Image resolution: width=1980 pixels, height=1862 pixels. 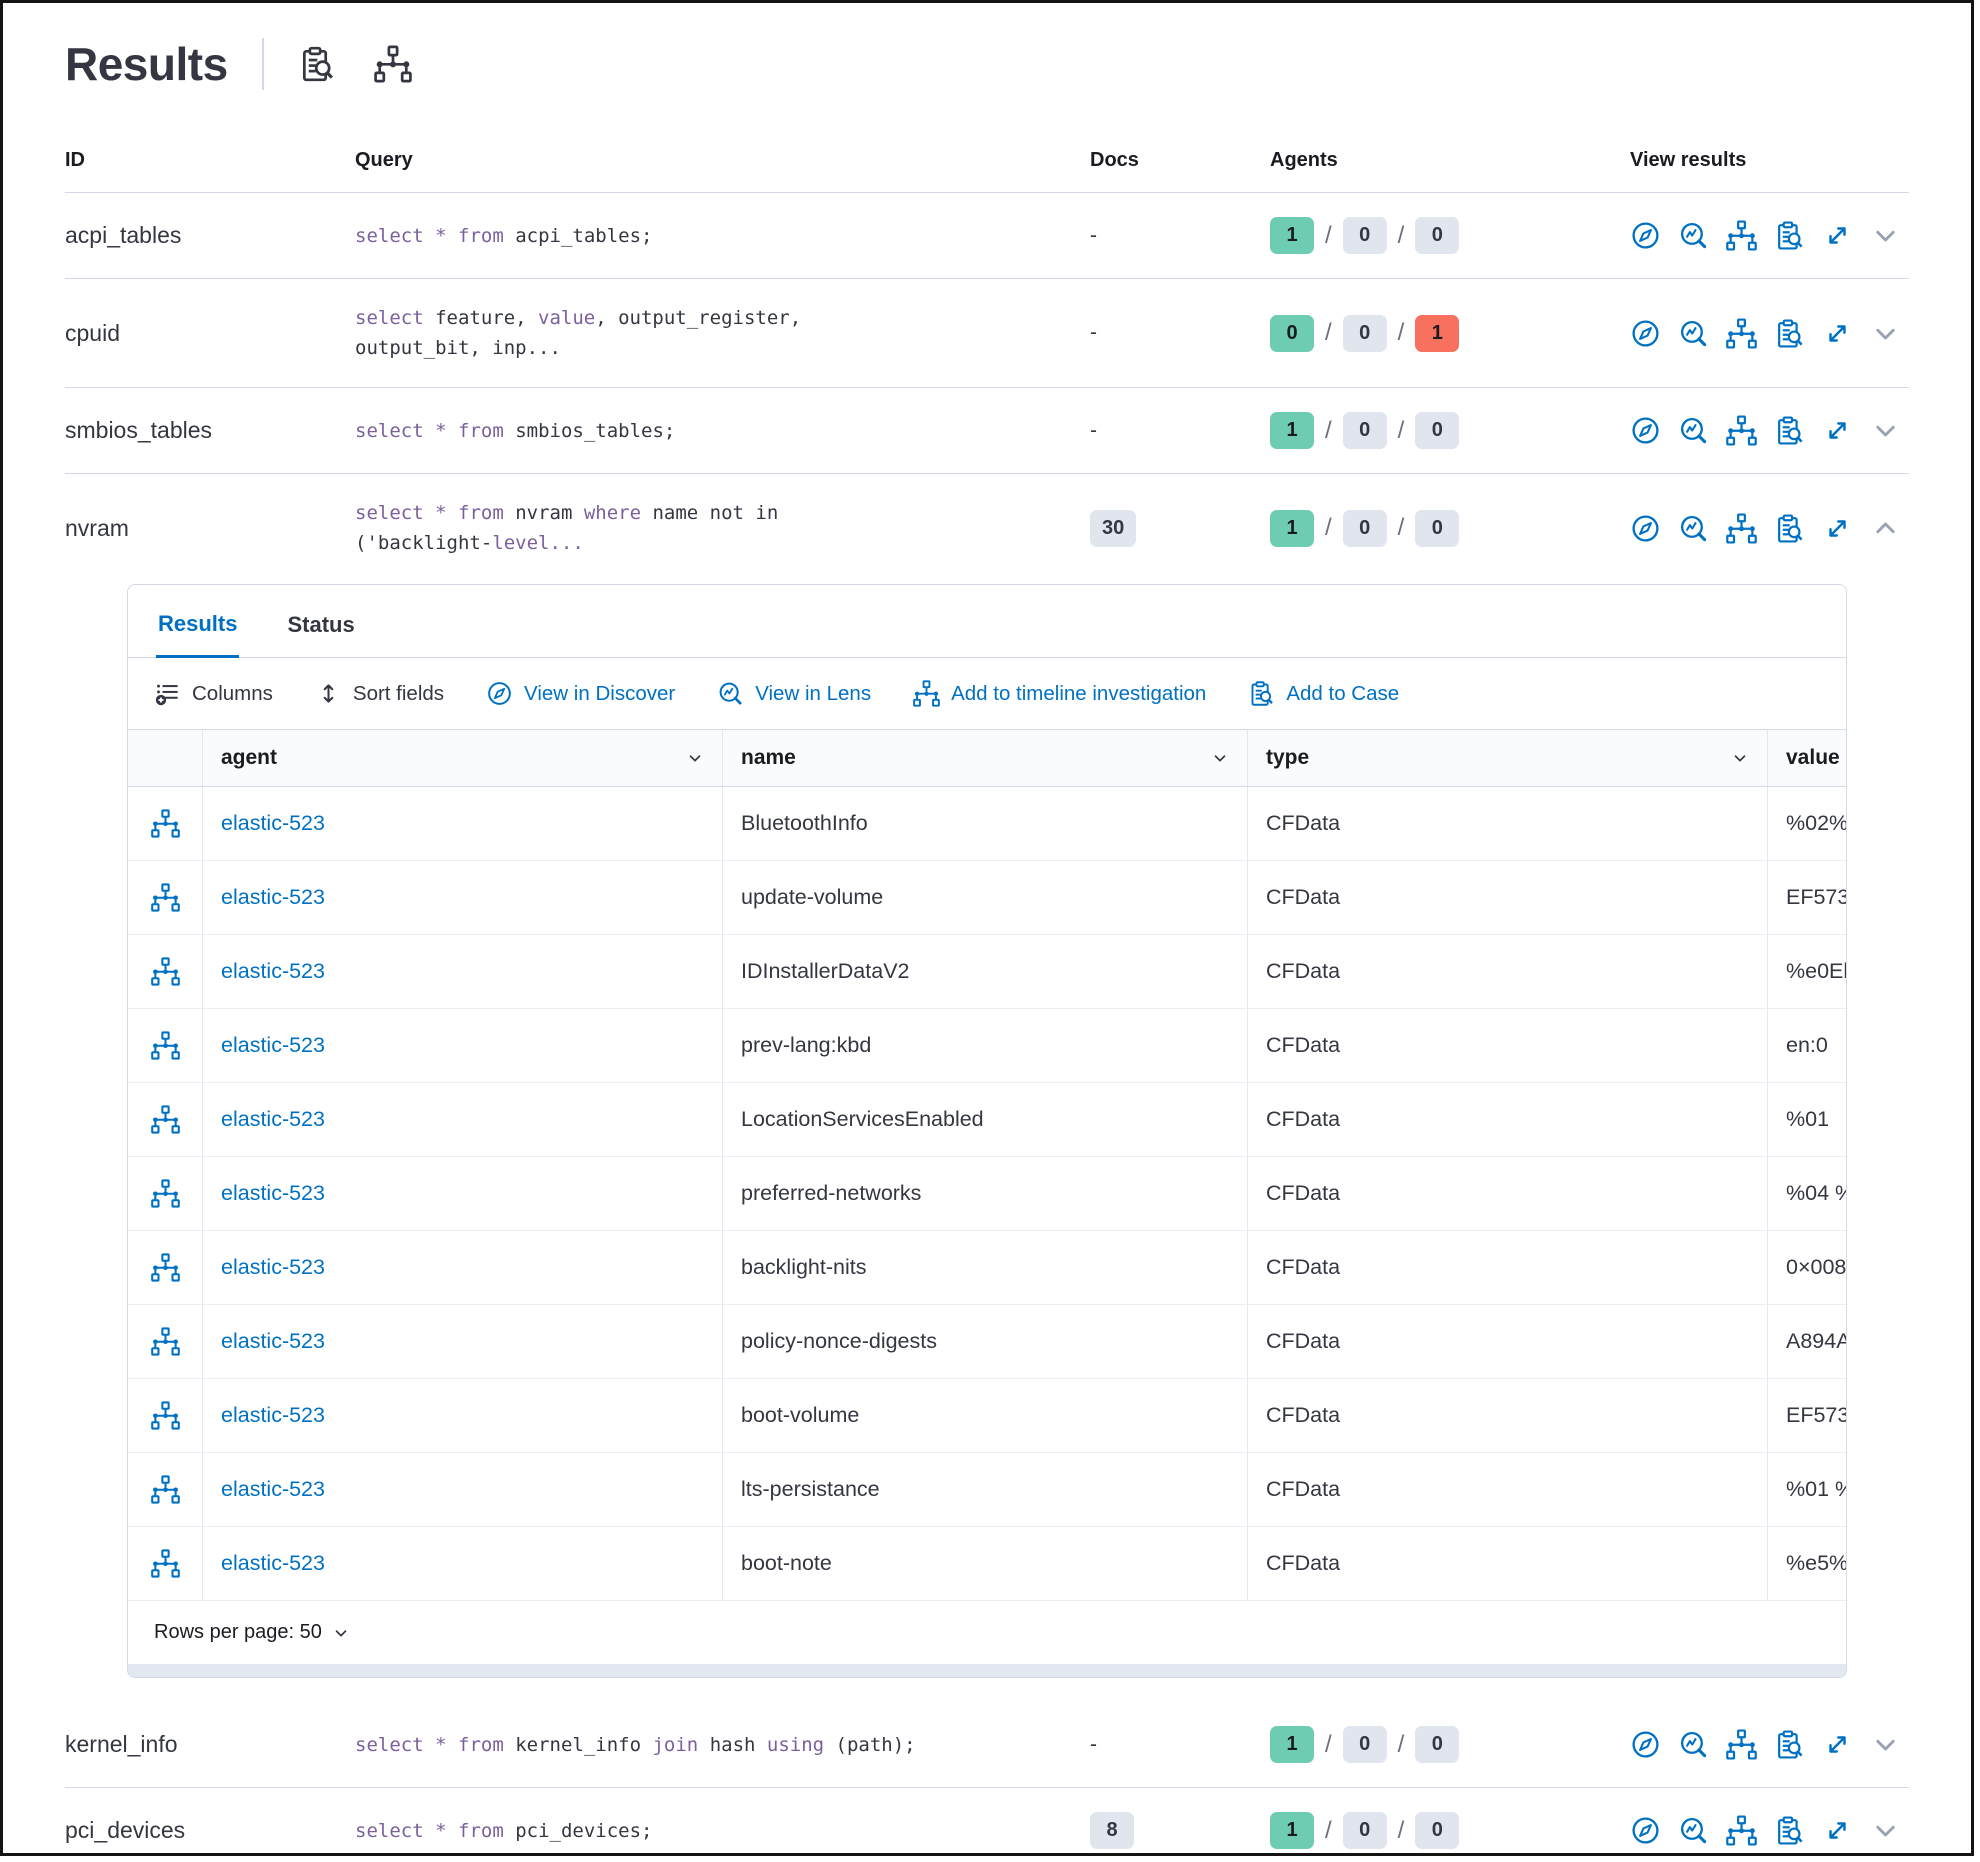 I want to click on grid-column-header-agent: agent, so click(x=463, y=758).